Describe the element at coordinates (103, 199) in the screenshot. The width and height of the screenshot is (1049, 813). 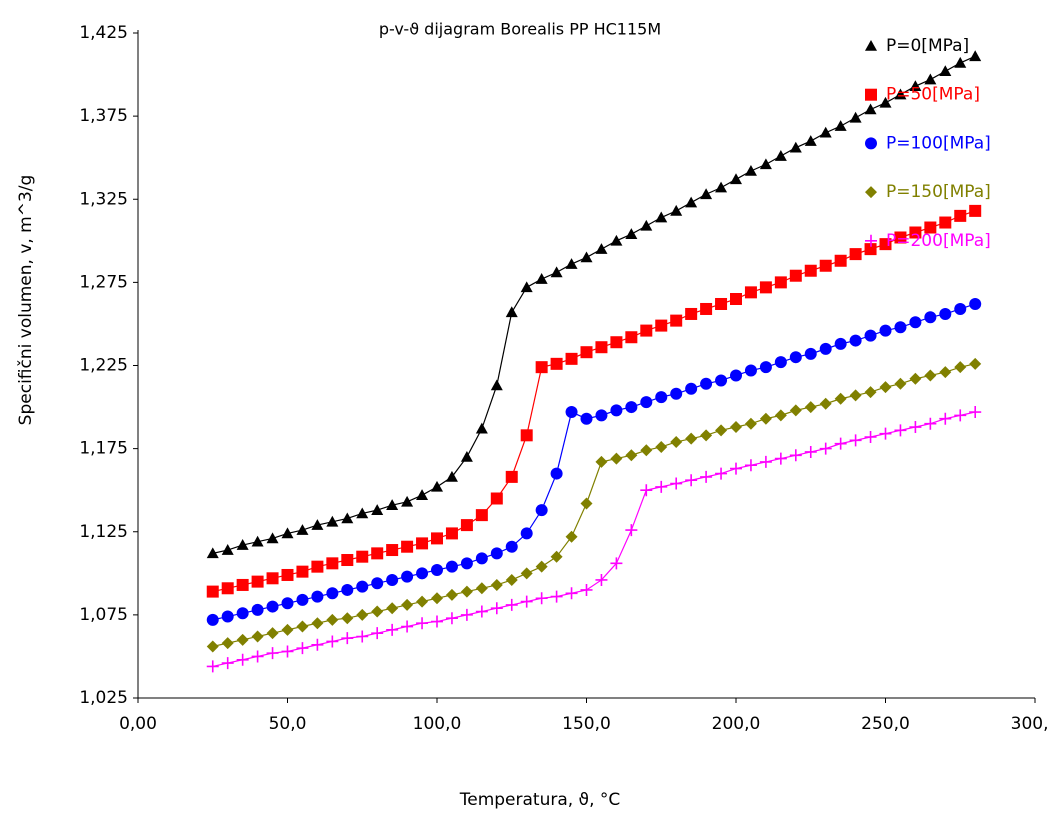
I see `y-tick-label: 1,325` at that location.